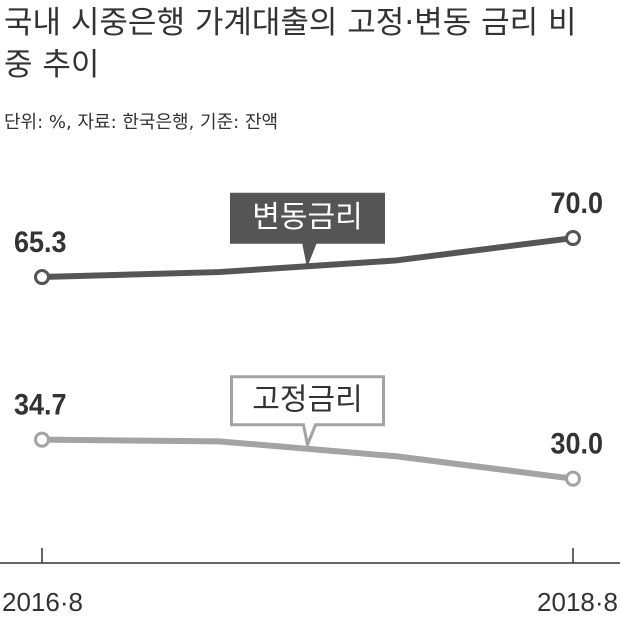 The image size is (620, 620). Describe the element at coordinates (576, 444) in the screenshot. I see `value-label: 30.0` at that location.